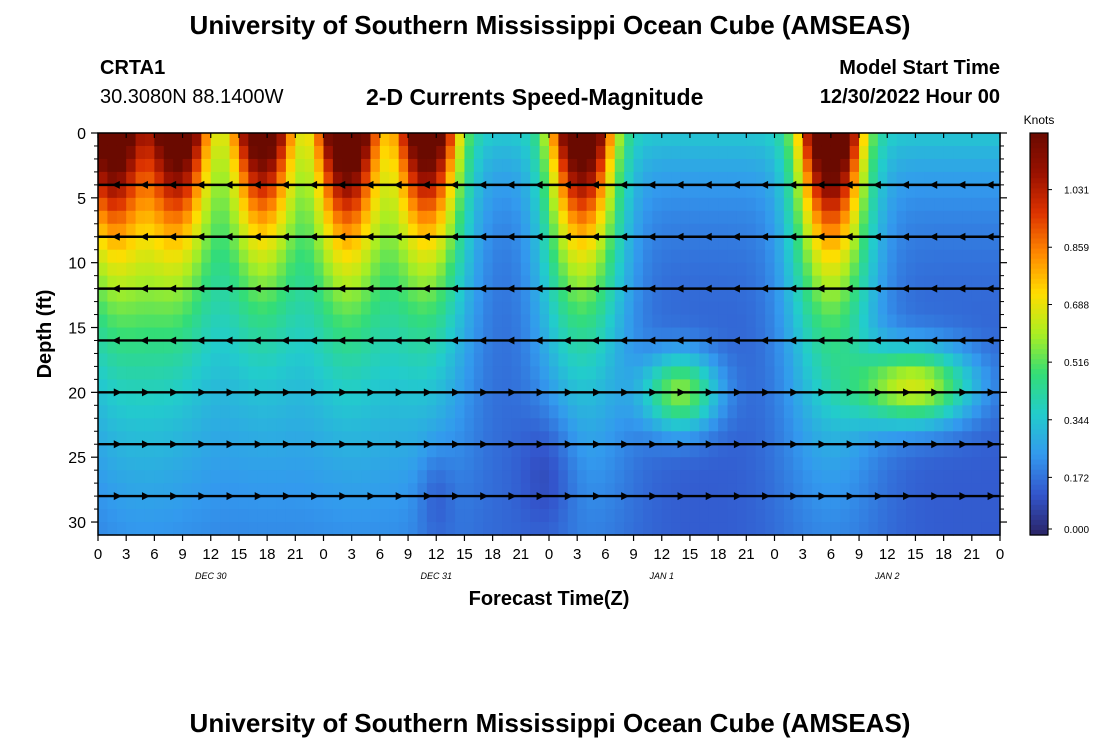 Image resolution: width=1100 pixels, height=750 pixels. I want to click on colorbar-tick-label: 1.031, so click(1076, 191).